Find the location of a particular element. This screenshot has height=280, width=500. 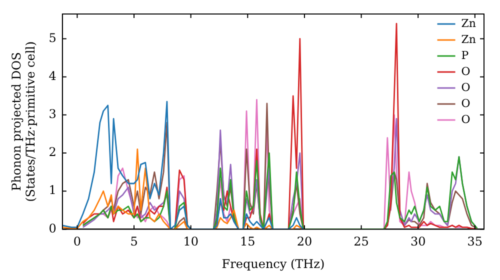

x-tick-label: 25 is located at coordinates (361, 241).